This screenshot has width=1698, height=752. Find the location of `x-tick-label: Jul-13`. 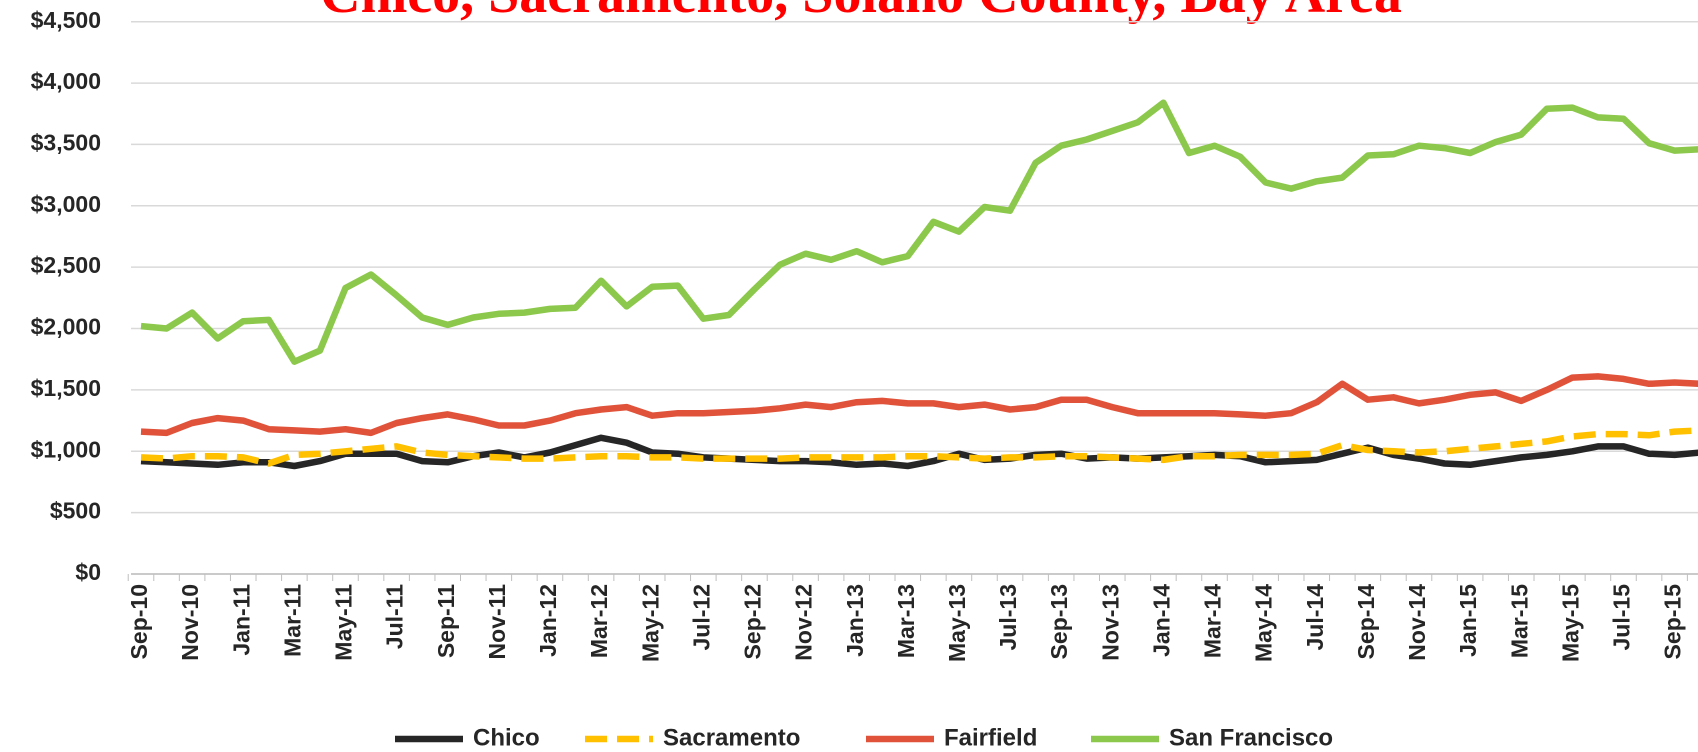

x-tick-label: Jul-13 is located at coordinates (1008, 617).